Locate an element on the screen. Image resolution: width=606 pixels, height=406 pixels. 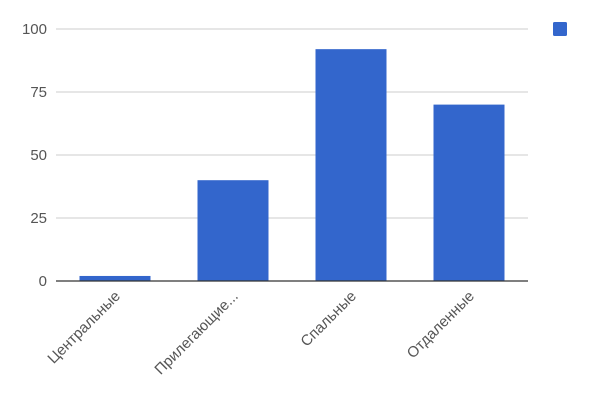
y-tick-label: 25 is located at coordinates (38, 218).